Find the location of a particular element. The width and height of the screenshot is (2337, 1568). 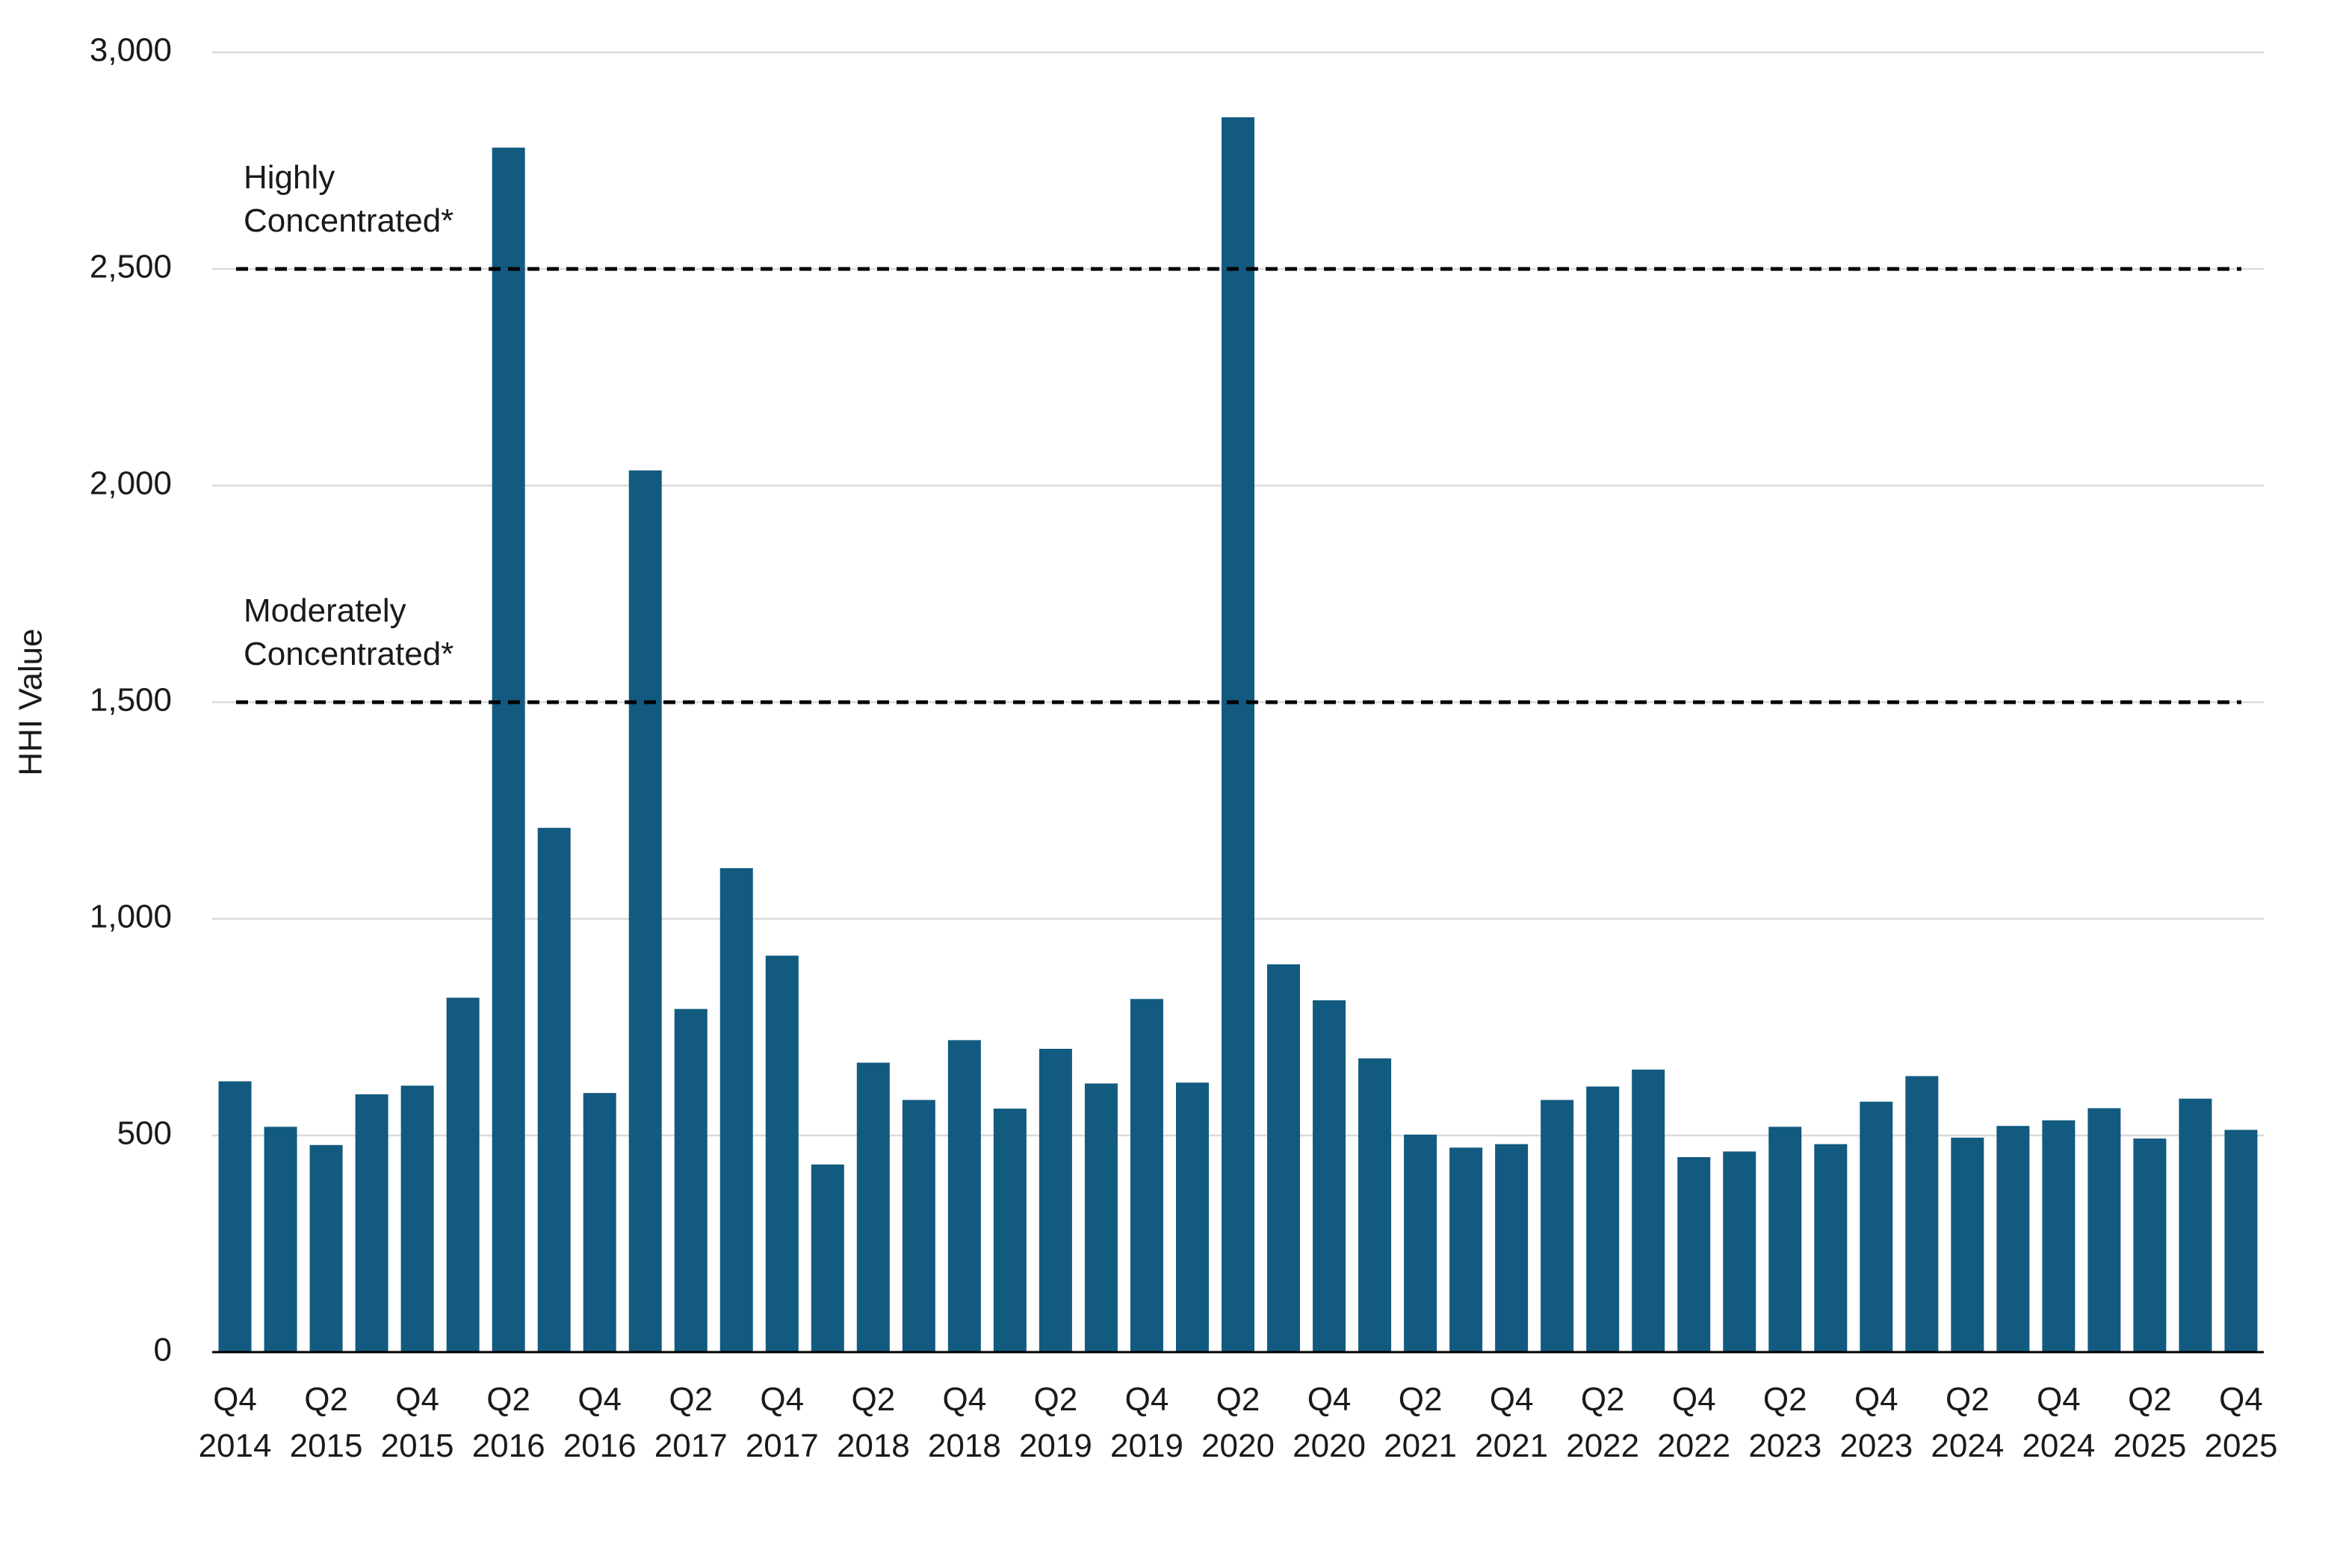

y-tick-label: 3,000 is located at coordinates (131, 50).